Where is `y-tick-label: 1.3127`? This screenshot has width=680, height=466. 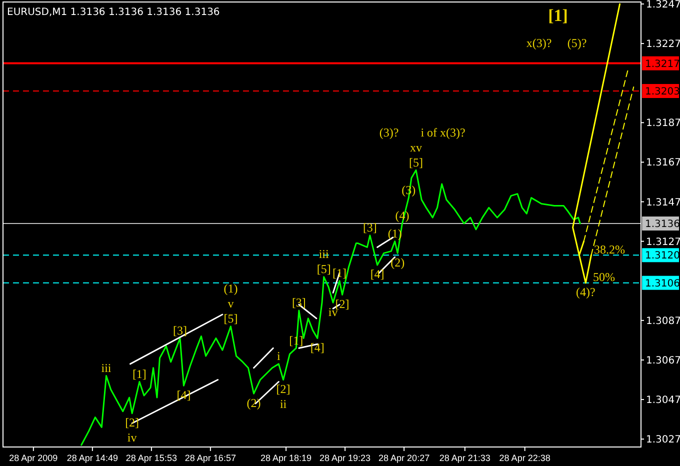
y-tick-label: 1.3127 is located at coordinates (663, 242).